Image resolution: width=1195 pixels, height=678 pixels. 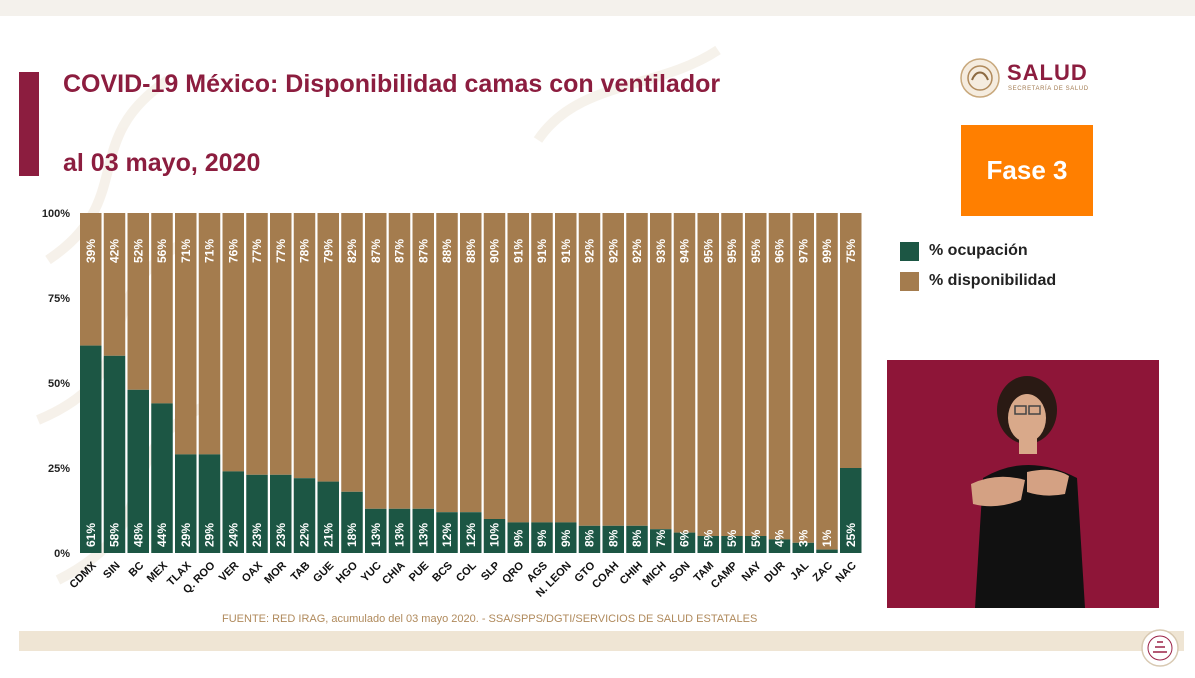 What do you see at coordinates (780, 251) in the screenshot?
I see `bar-label-disponibilidad: 96%` at bounding box center [780, 251].